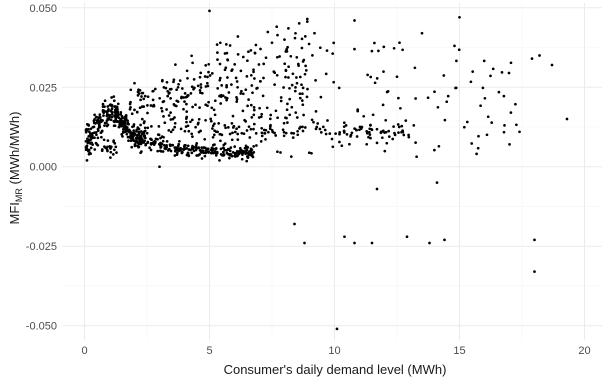 This screenshot has width=608, height=381. I want to click on x-tick-label: 0, so click(84, 351).